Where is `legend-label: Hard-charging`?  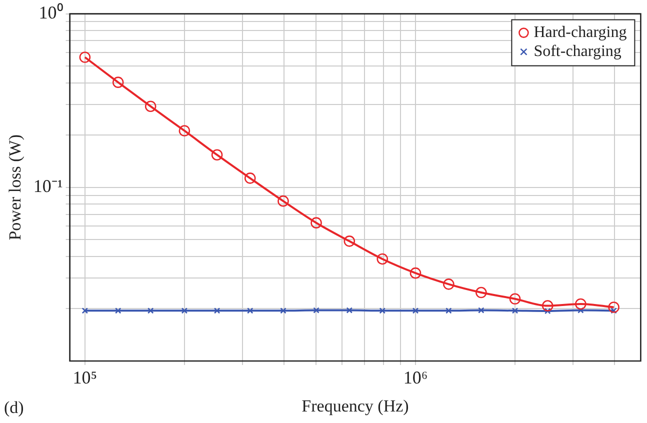
legend-label: Hard-charging is located at coordinates (580, 33).